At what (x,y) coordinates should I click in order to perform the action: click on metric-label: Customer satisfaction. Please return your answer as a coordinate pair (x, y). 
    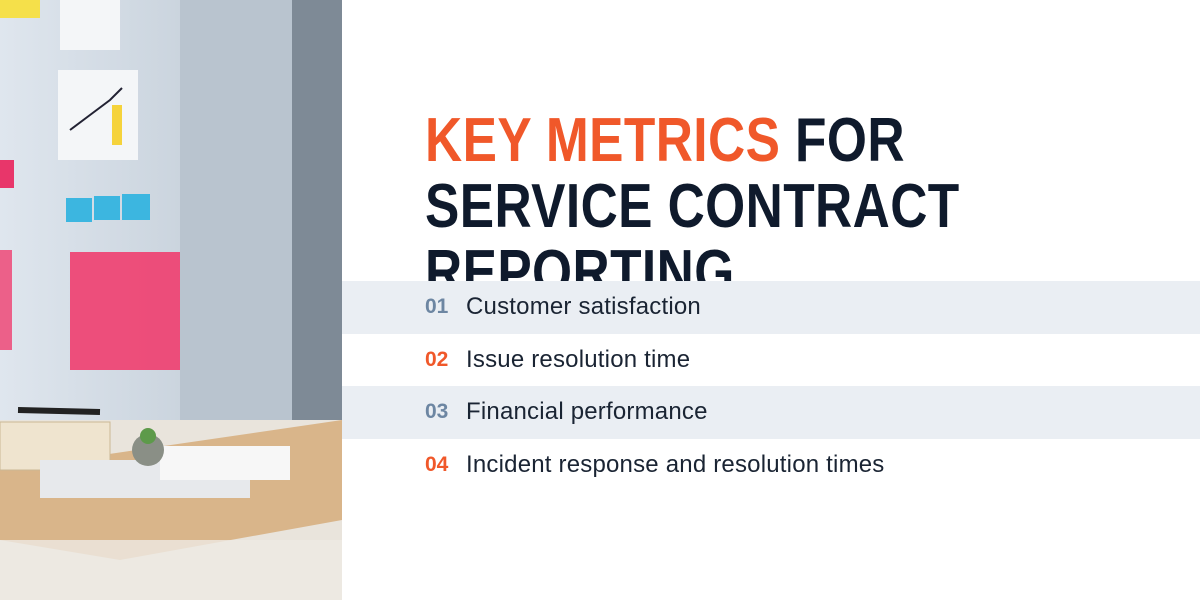
    Looking at the image, I should click on (583, 307).